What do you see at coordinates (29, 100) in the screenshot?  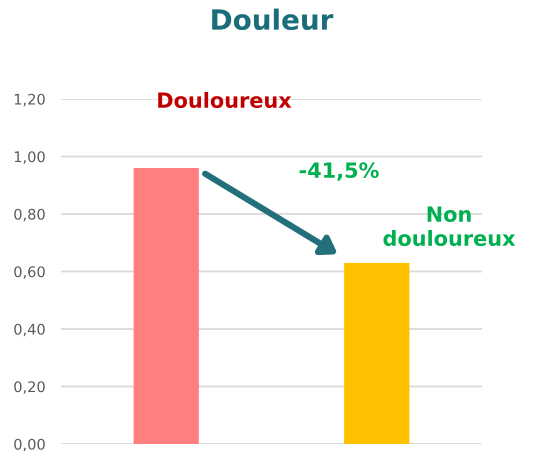 I see `y-tick-label: 1,20` at bounding box center [29, 100].